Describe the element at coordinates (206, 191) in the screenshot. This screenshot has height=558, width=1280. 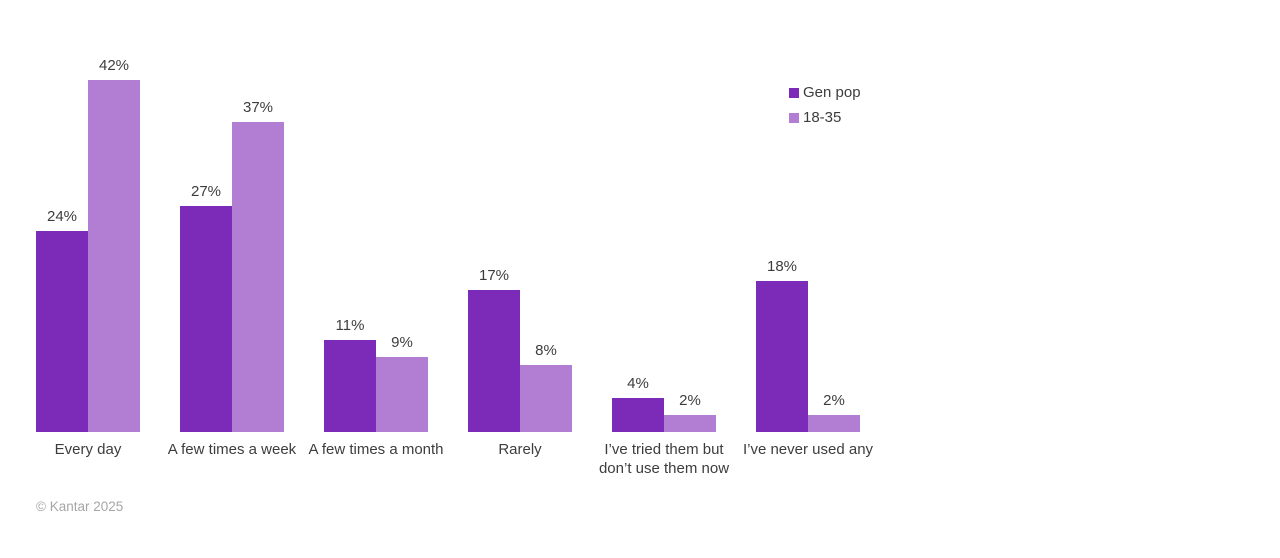
I see `value-label: 27%` at that location.